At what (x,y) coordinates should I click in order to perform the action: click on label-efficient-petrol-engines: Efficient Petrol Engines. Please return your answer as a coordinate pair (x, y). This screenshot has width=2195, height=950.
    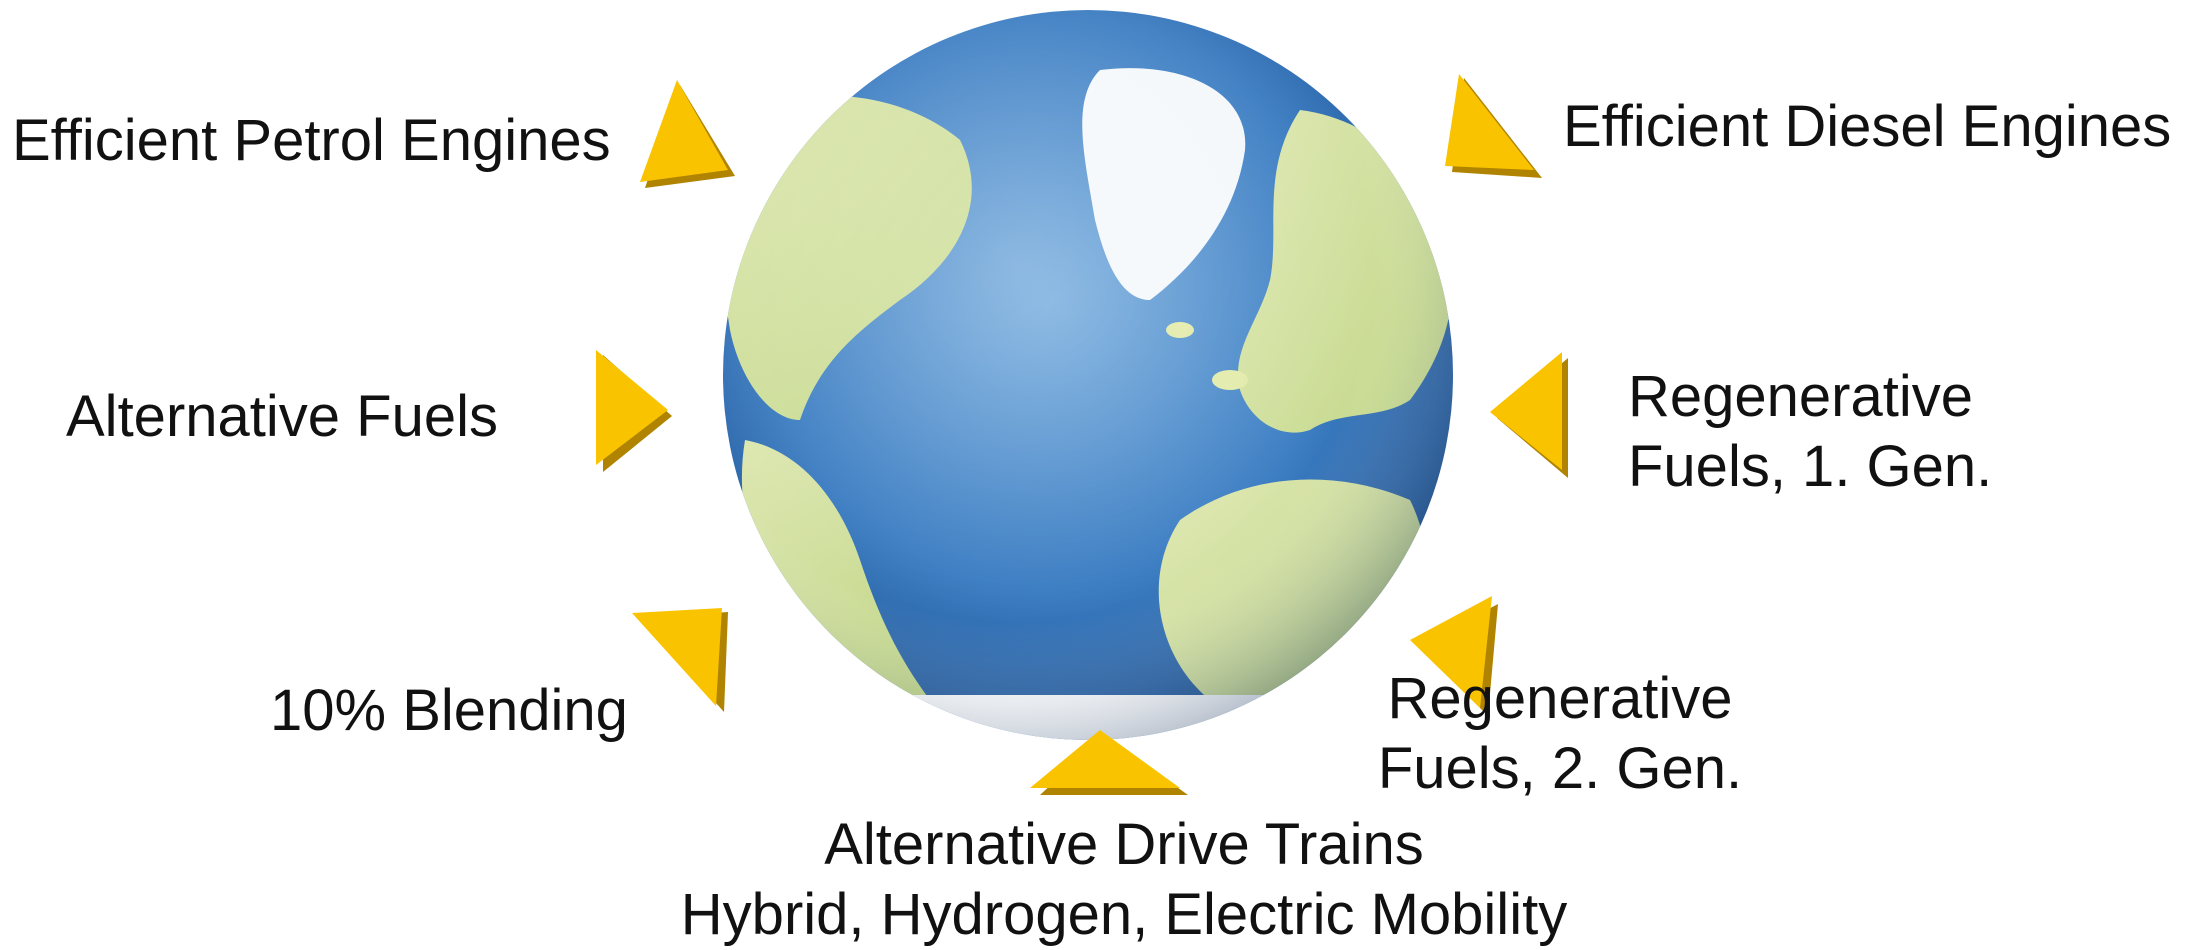
    Looking at the image, I should click on (311, 140).